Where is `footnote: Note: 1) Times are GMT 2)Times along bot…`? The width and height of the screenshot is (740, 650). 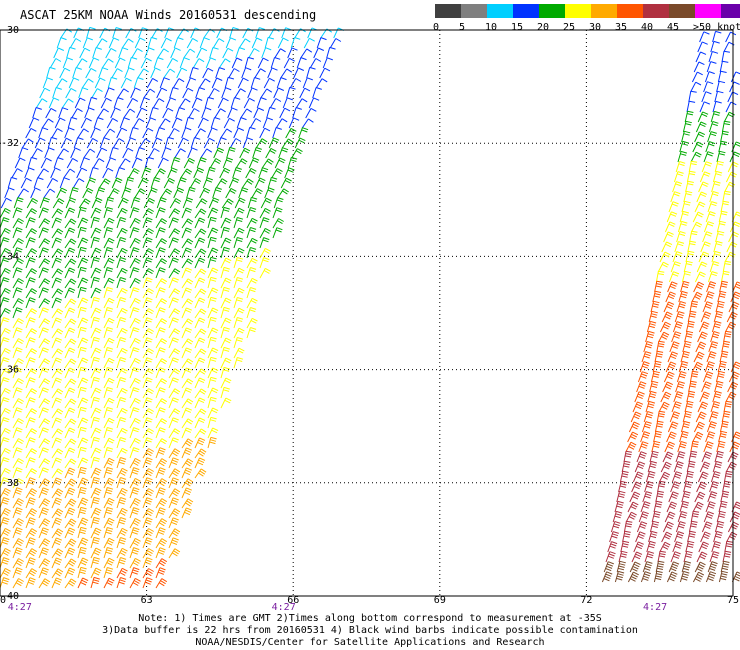 footnote: Note: 1) Times are GMT 2)Times along bot… is located at coordinates (370, 631).